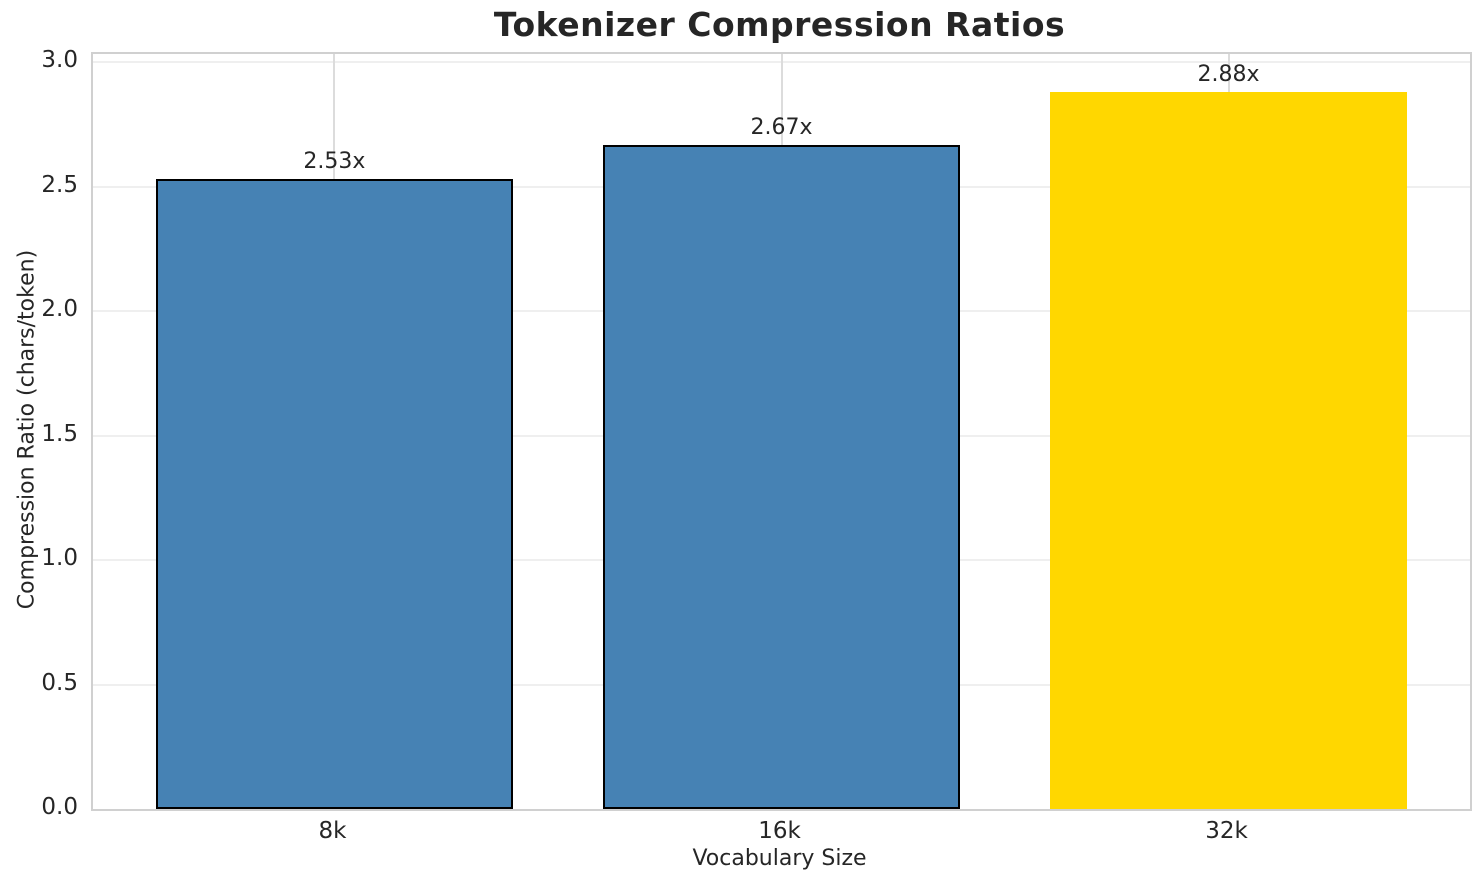 The width and height of the screenshot is (1484, 885). I want to click on x-tick-label: 8k, so click(332, 831).